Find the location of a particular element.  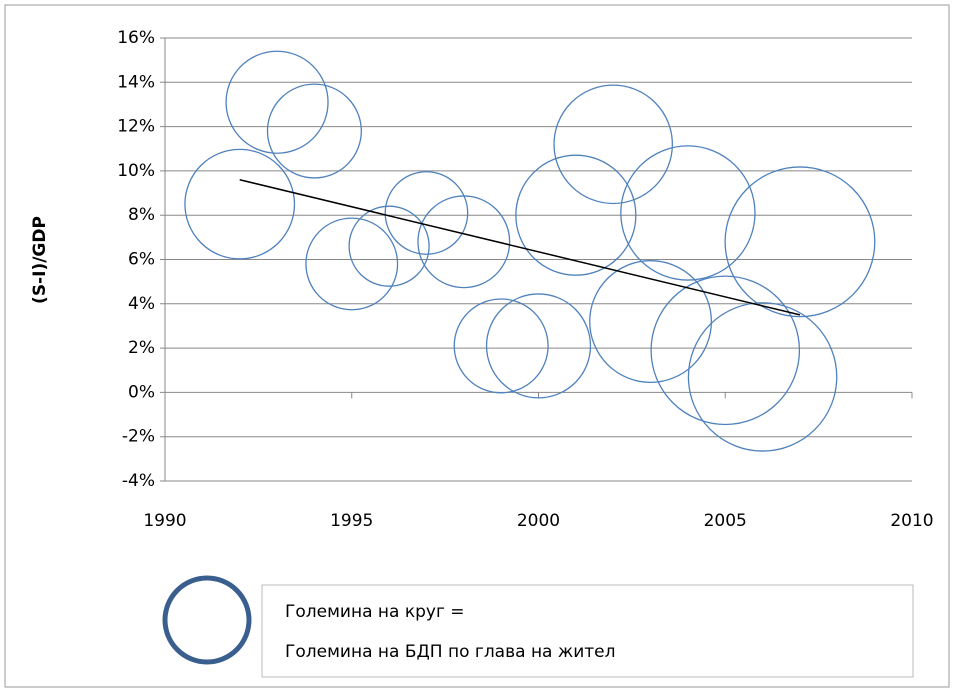

x-tick-label: 1990 is located at coordinates (164, 521).